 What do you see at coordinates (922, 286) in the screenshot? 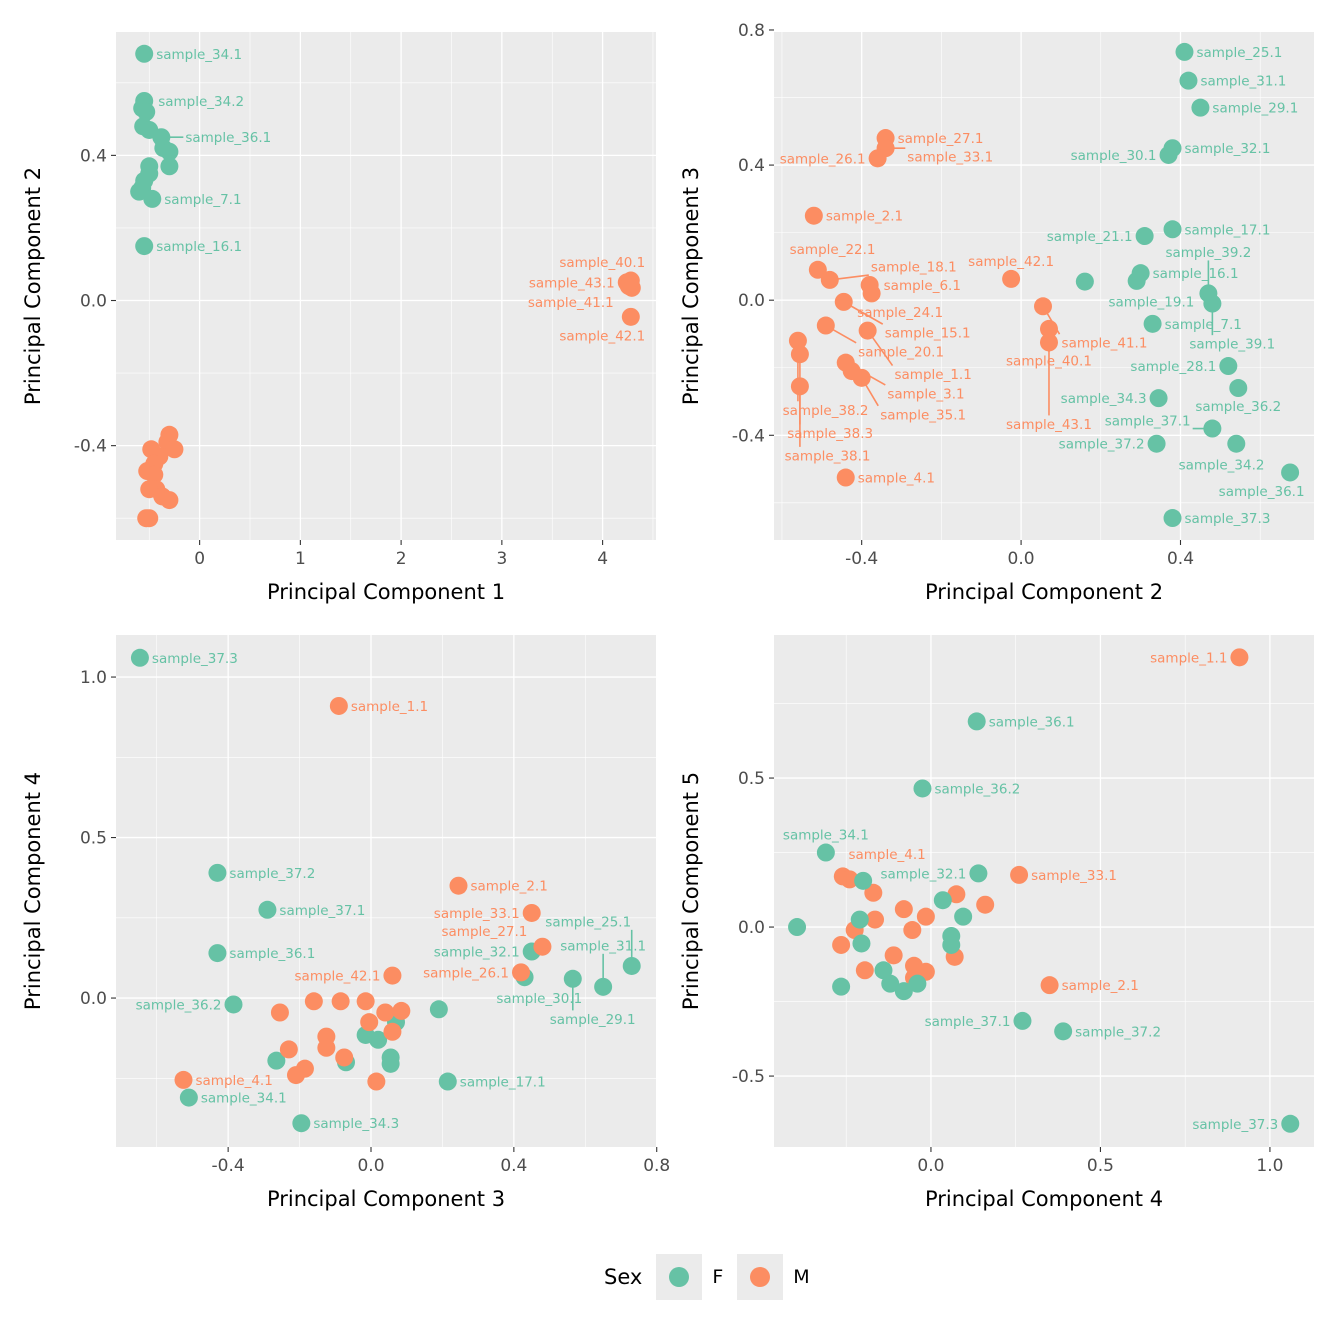
I see `point-label: sample_6.1` at bounding box center [922, 286].